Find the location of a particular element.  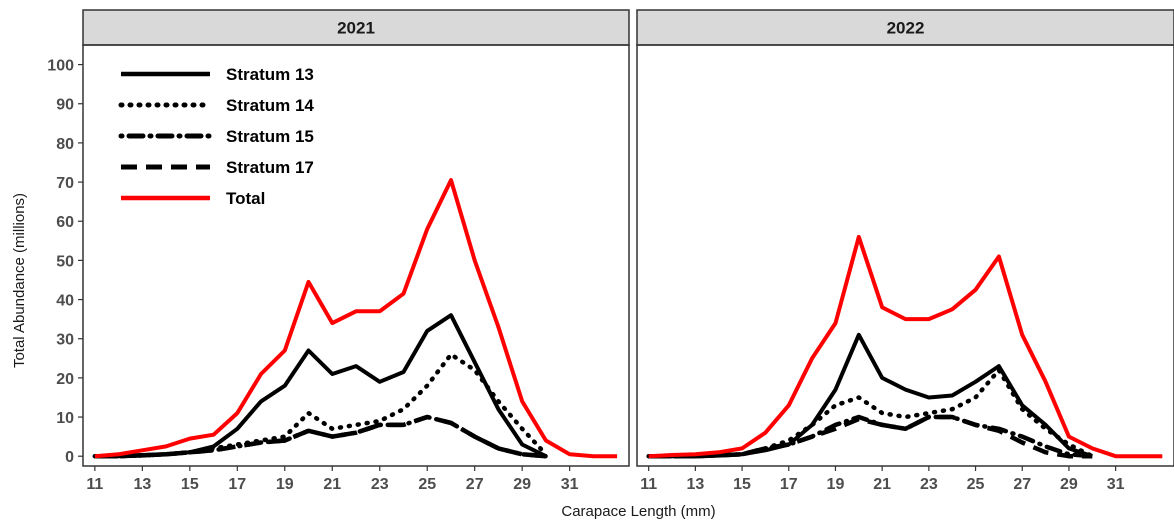

legend-label: Stratum 13 is located at coordinates (270, 74).